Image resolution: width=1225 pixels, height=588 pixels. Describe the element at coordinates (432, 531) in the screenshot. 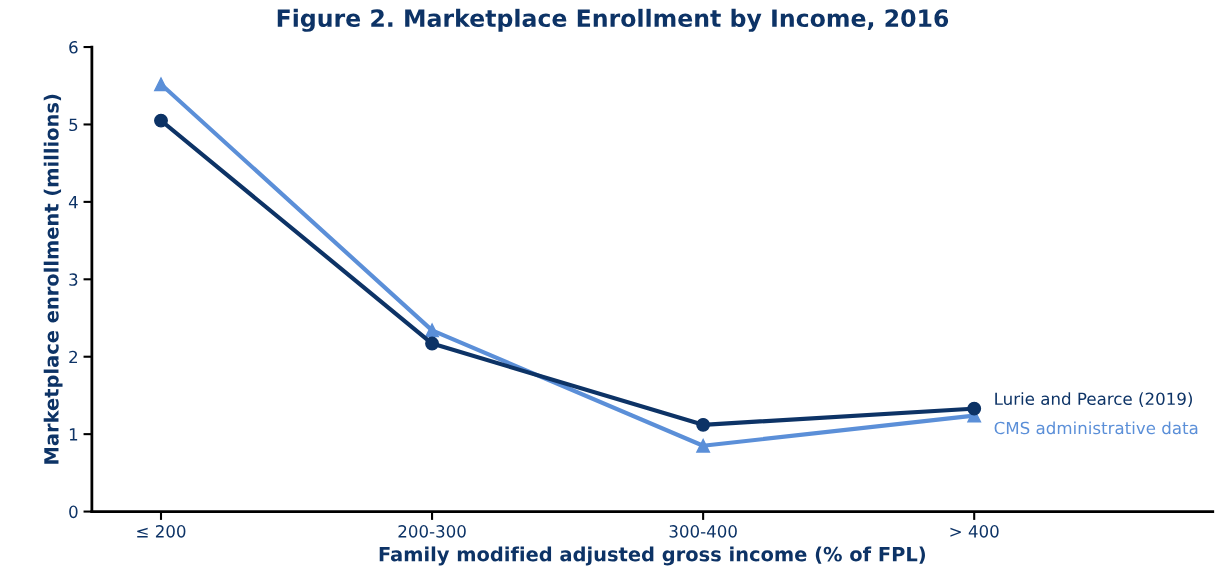

I see `x-tick-label: 200-300` at that location.